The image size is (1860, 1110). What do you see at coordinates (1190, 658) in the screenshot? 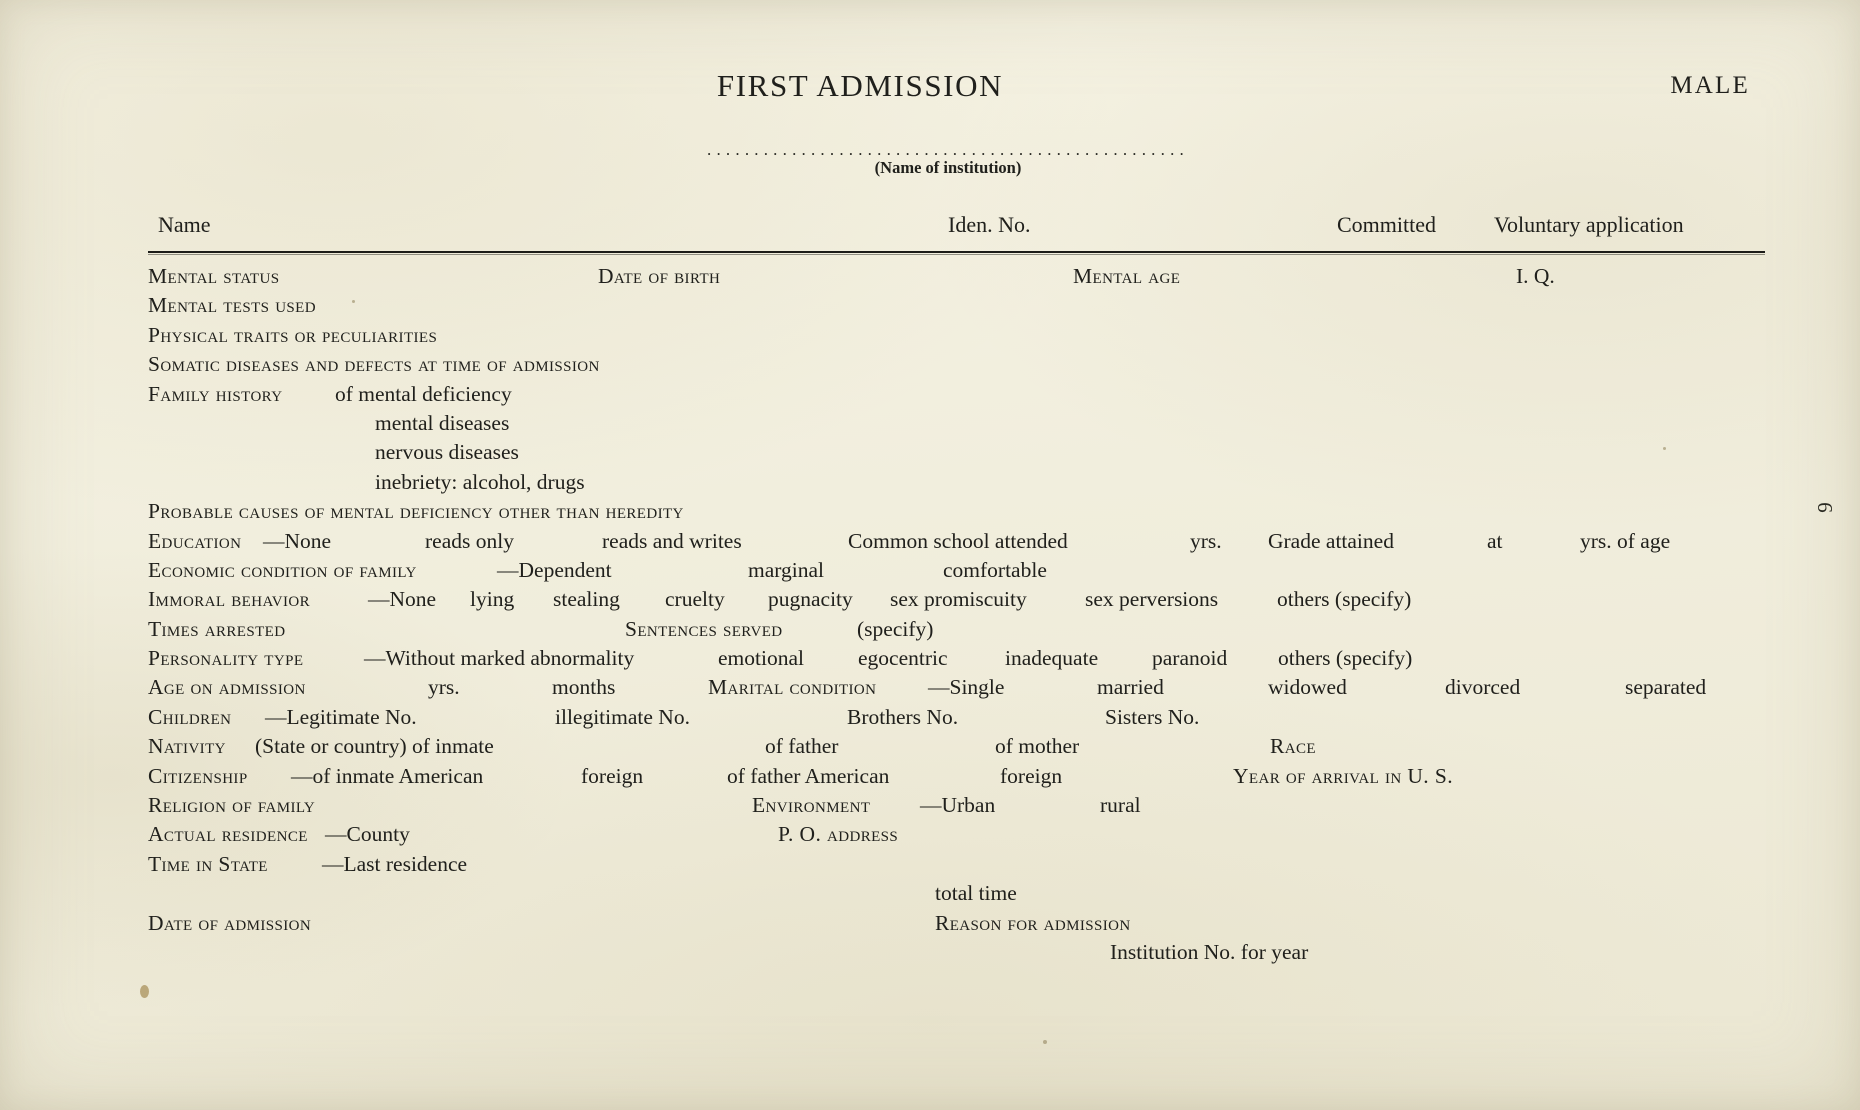
I see `option-personality-paranoid: paranoid` at bounding box center [1190, 658].